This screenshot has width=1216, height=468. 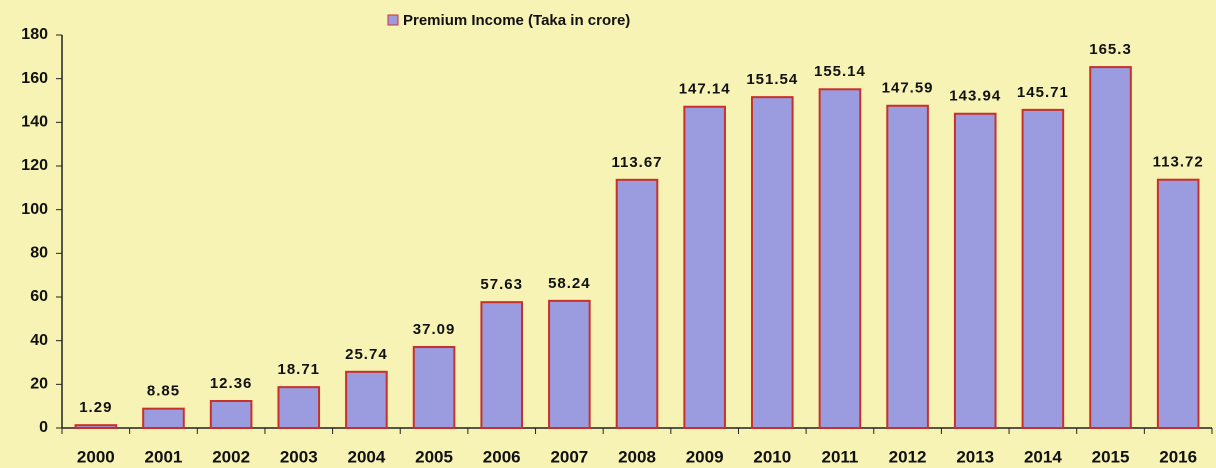 What do you see at coordinates (34, 122) in the screenshot?
I see `y-tick-label: 140` at bounding box center [34, 122].